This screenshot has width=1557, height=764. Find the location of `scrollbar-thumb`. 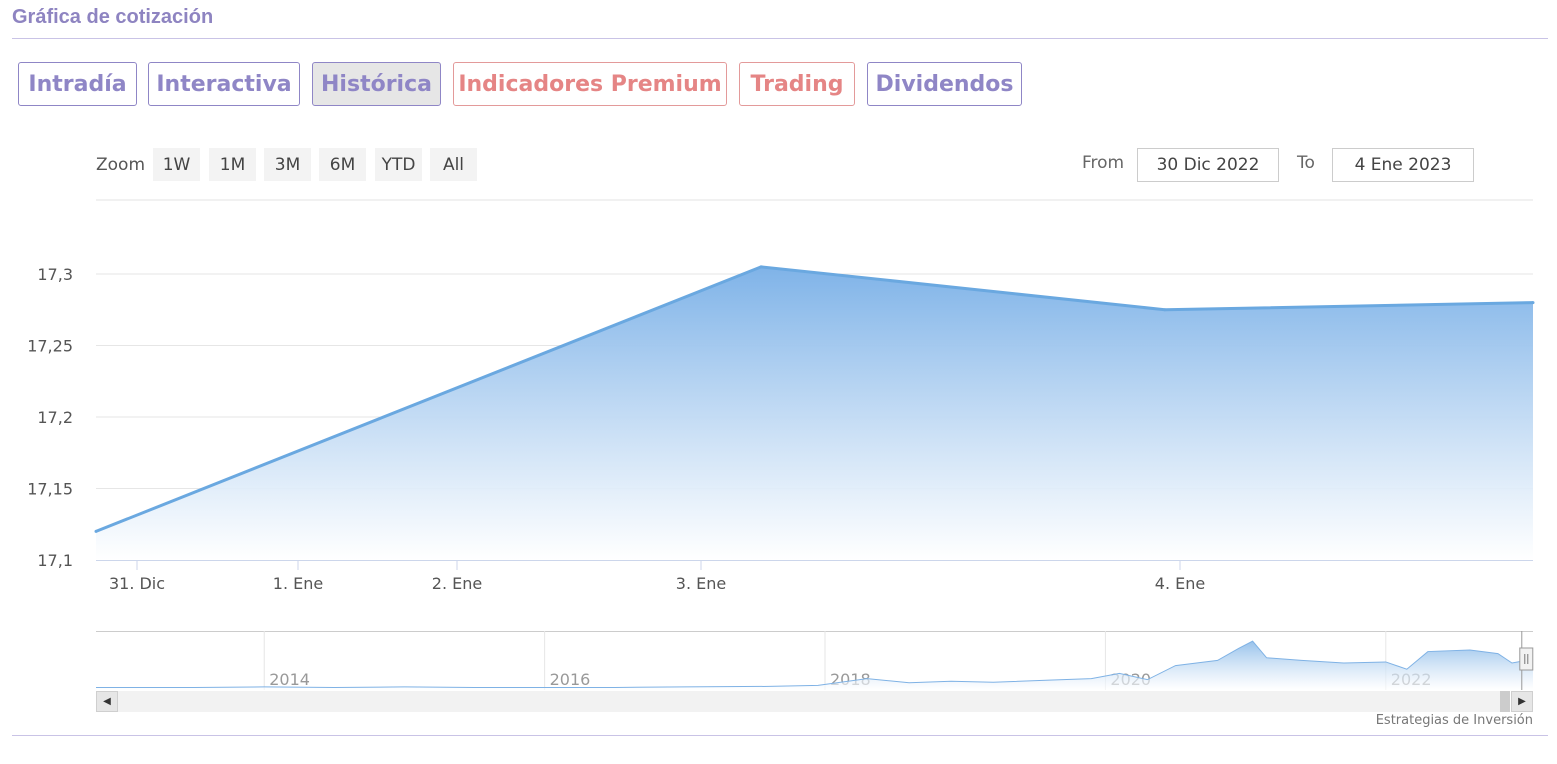

scrollbar-thumb is located at coordinates (1505, 701).